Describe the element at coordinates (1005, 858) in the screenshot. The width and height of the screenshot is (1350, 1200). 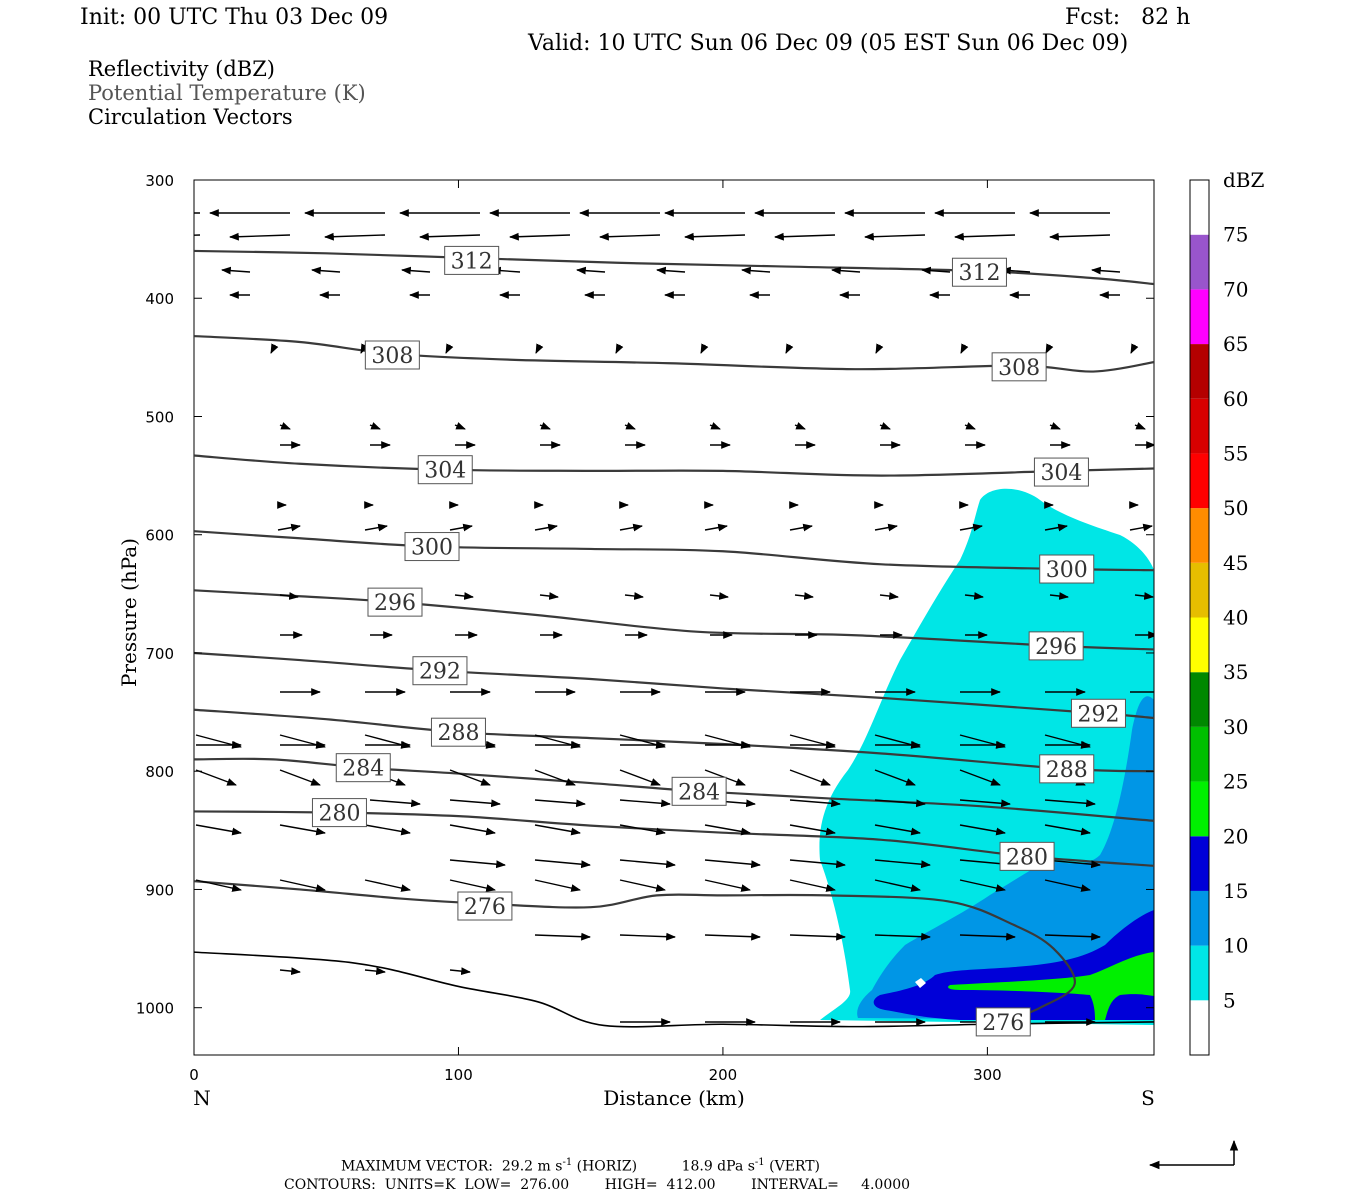
I see `reflectivity-10dbz-region` at that location.